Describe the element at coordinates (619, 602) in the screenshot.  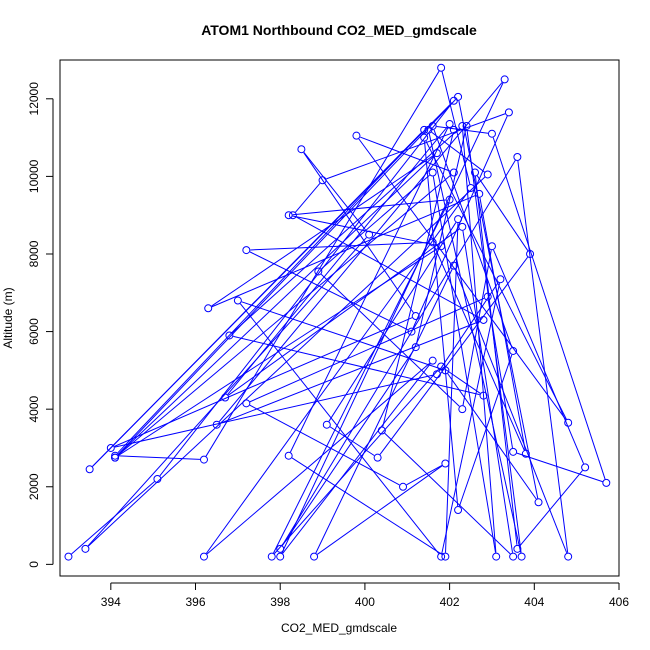
I see `x-tick-label: 406` at that location.